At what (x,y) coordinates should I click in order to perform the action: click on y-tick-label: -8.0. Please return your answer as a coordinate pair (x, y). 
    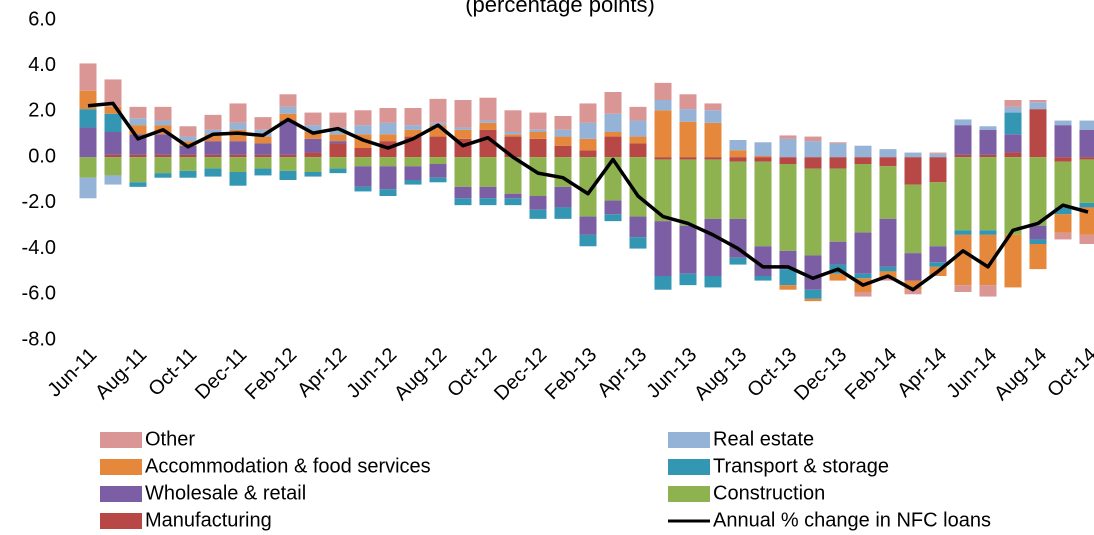
    Looking at the image, I should click on (39, 339).